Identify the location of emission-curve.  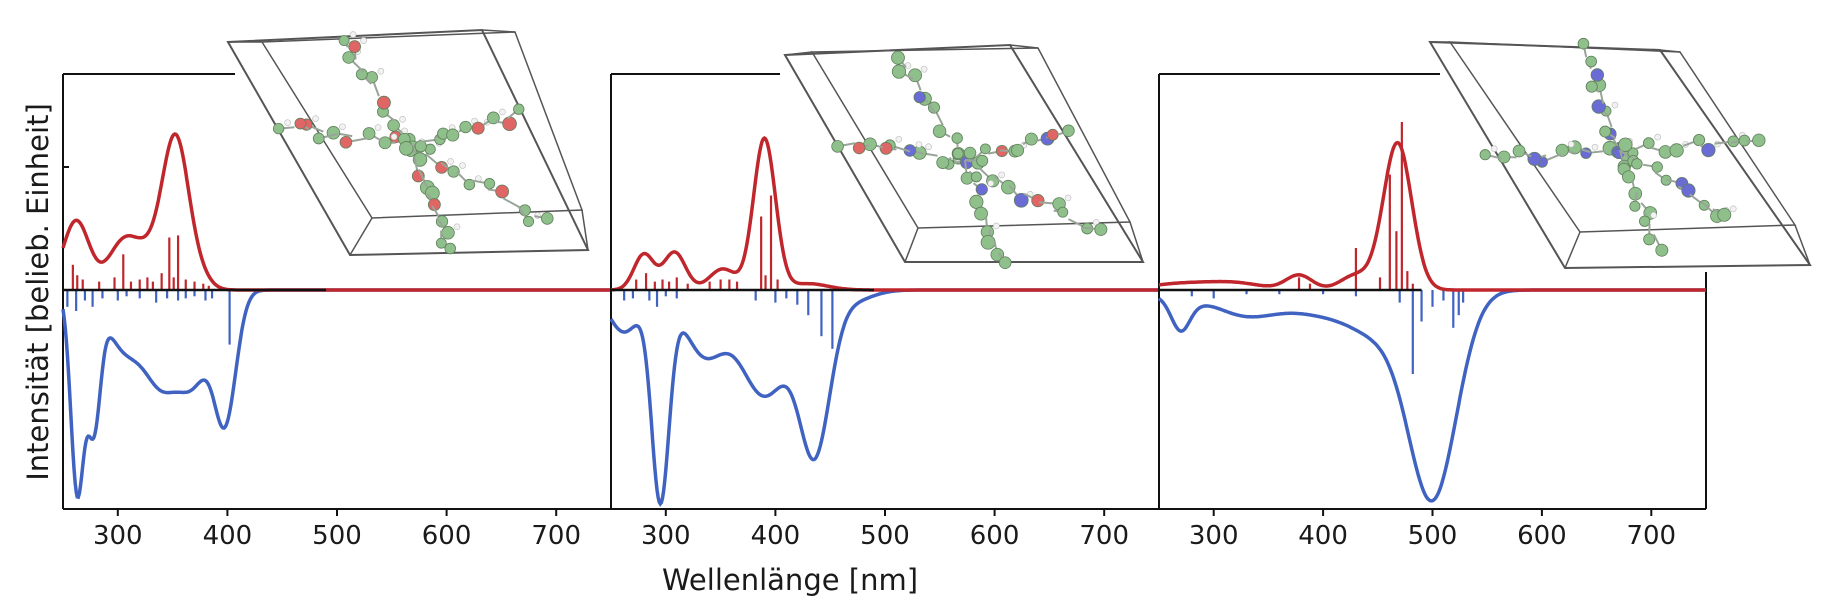
(884, 397).